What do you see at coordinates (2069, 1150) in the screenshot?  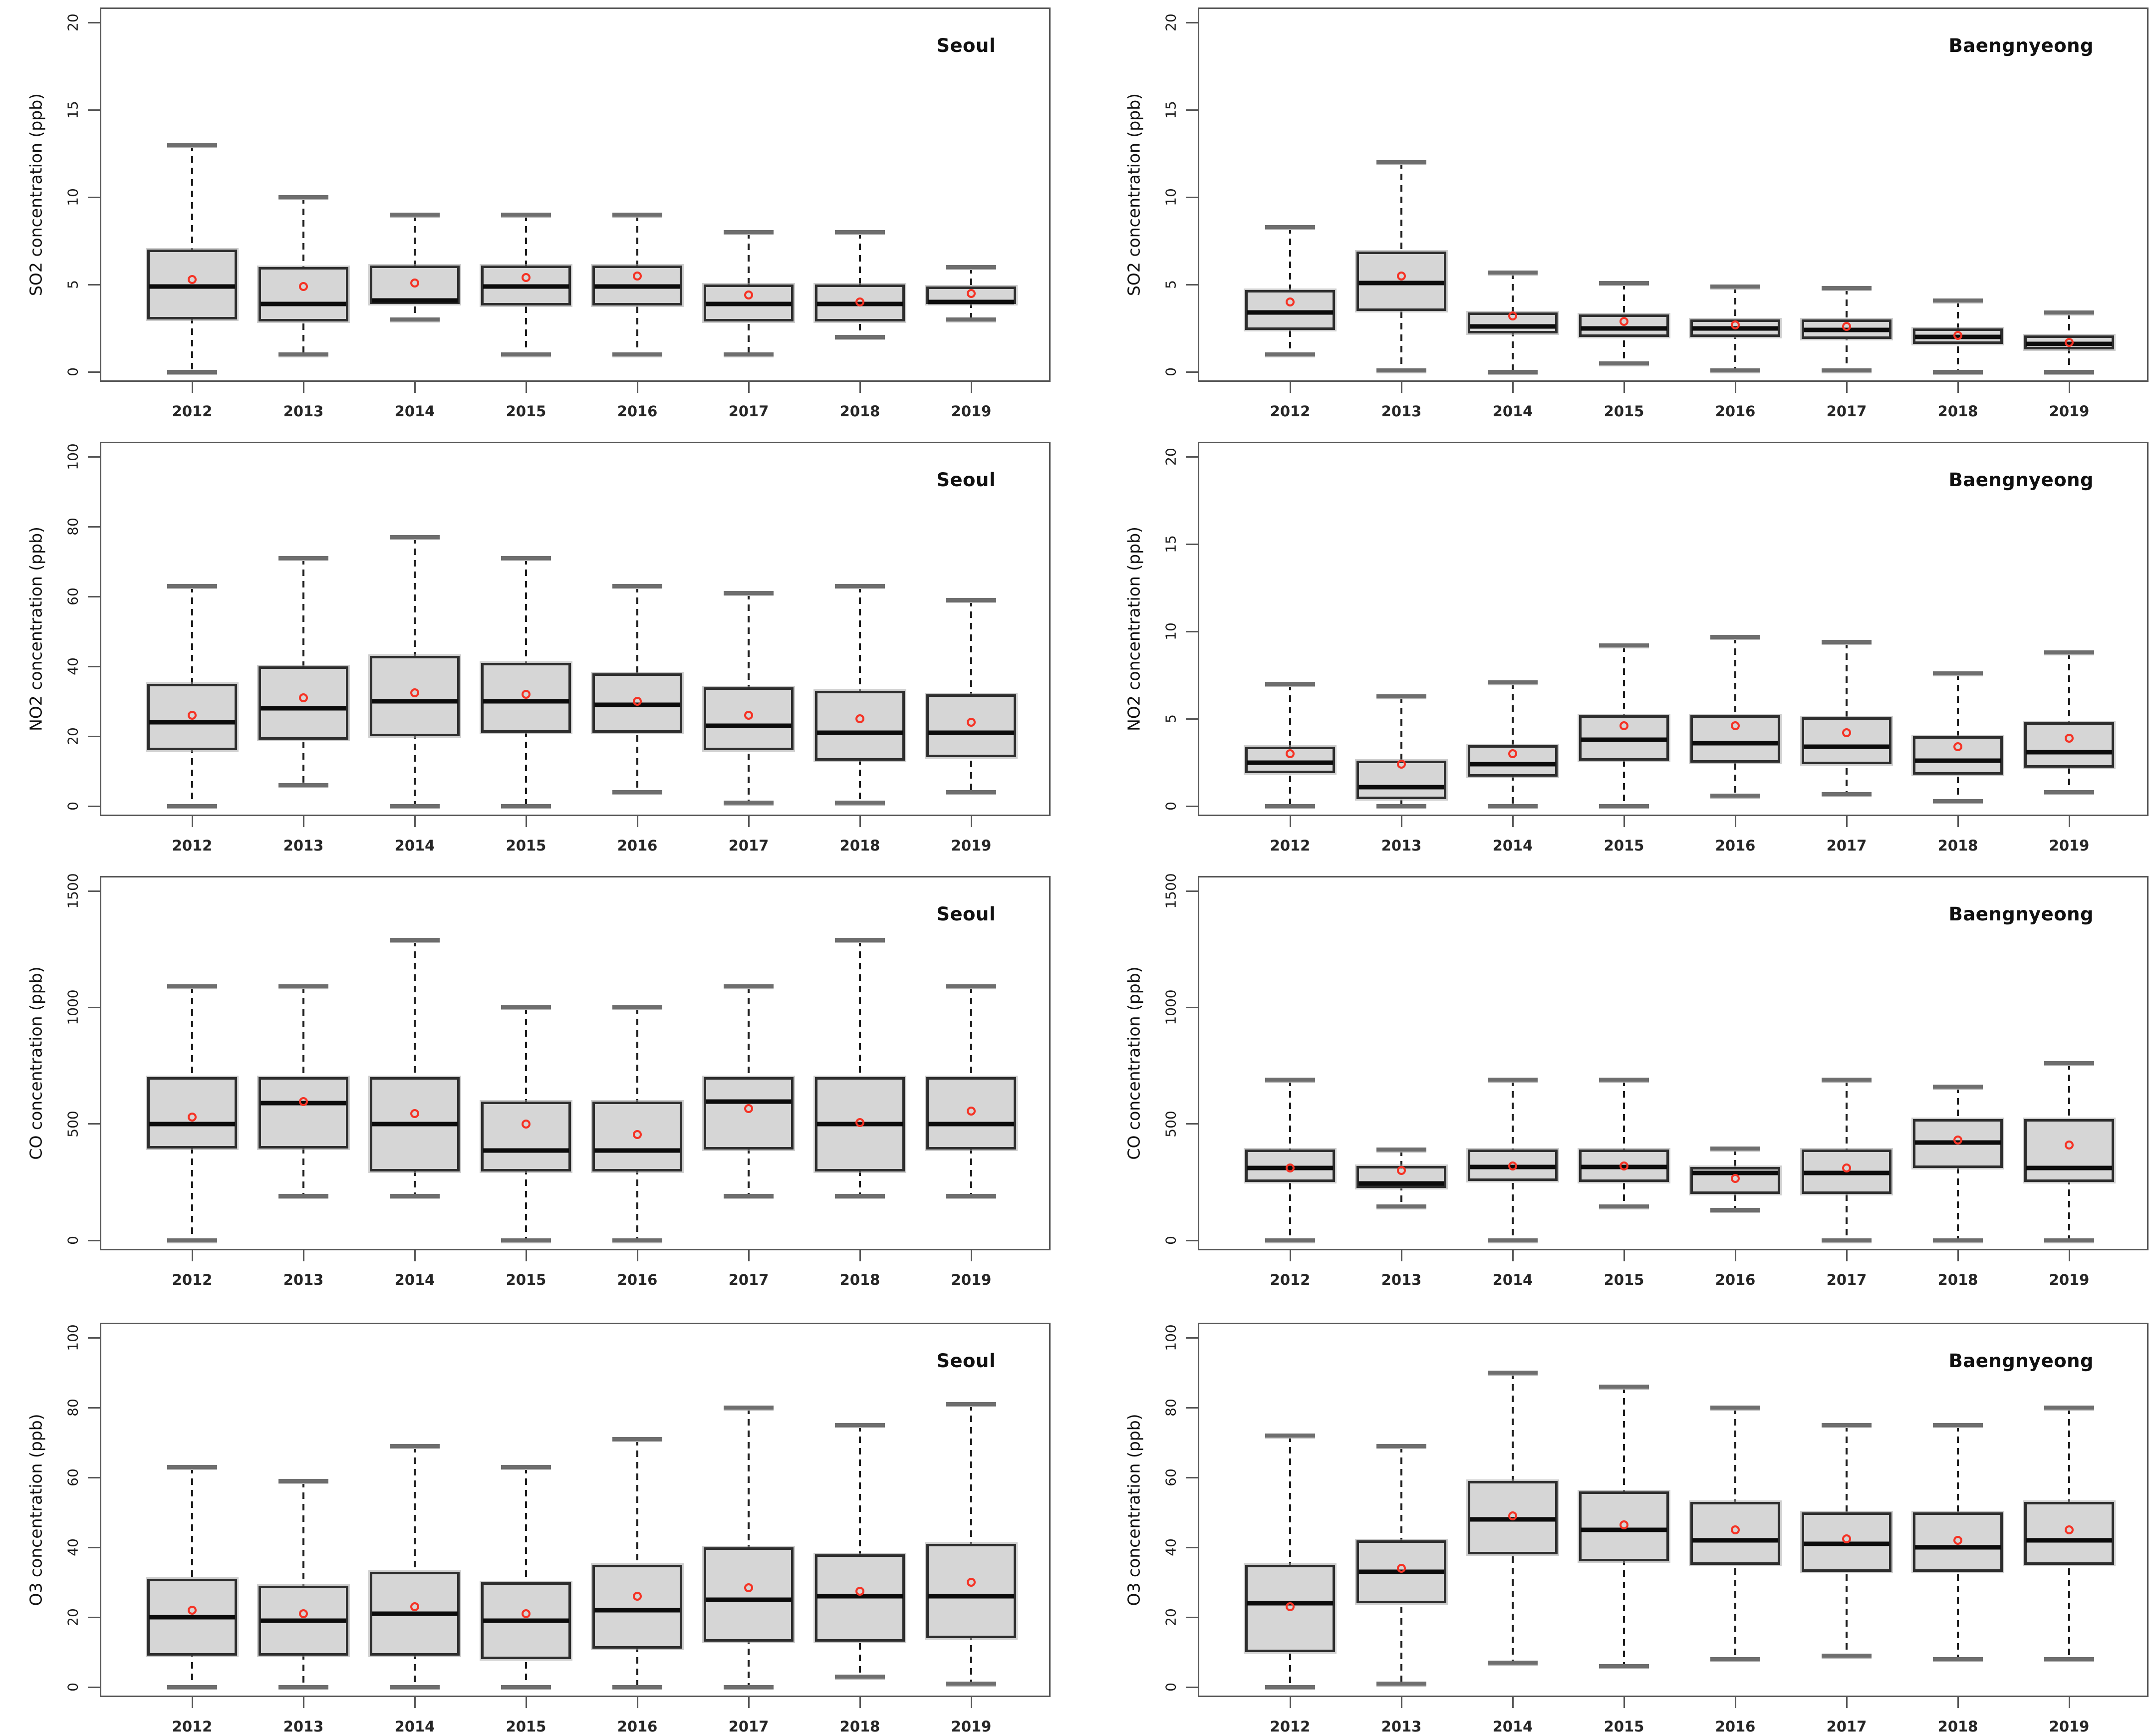 I see `boxplot-box-2019` at bounding box center [2069, 1150].